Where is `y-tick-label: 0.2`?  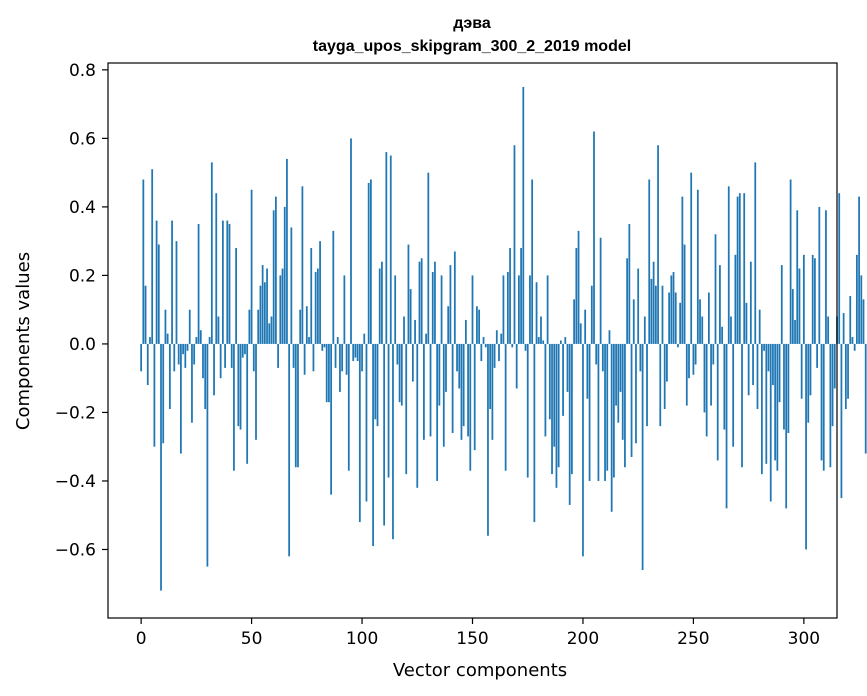 y-tick-label: 0.2 is located at coordinates (82, 276).